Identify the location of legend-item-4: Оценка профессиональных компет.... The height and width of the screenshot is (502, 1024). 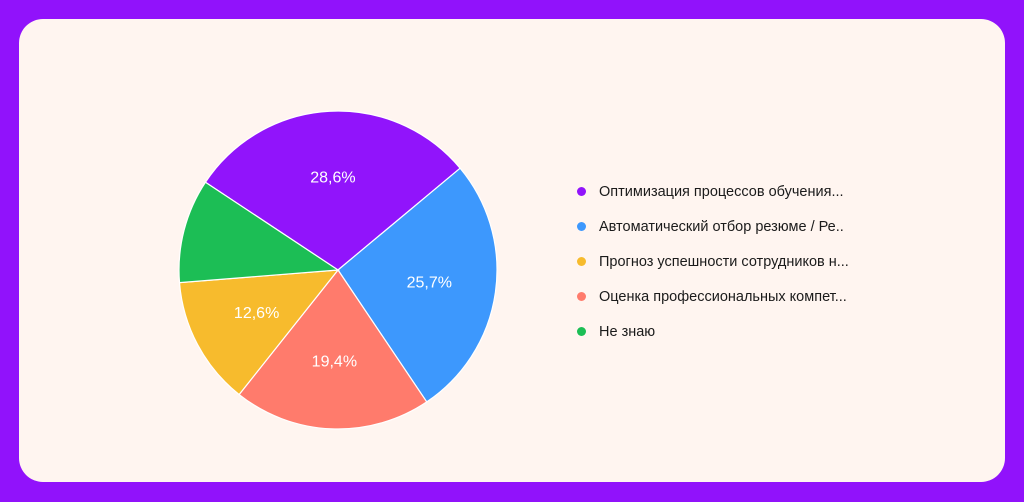
(713, 296).